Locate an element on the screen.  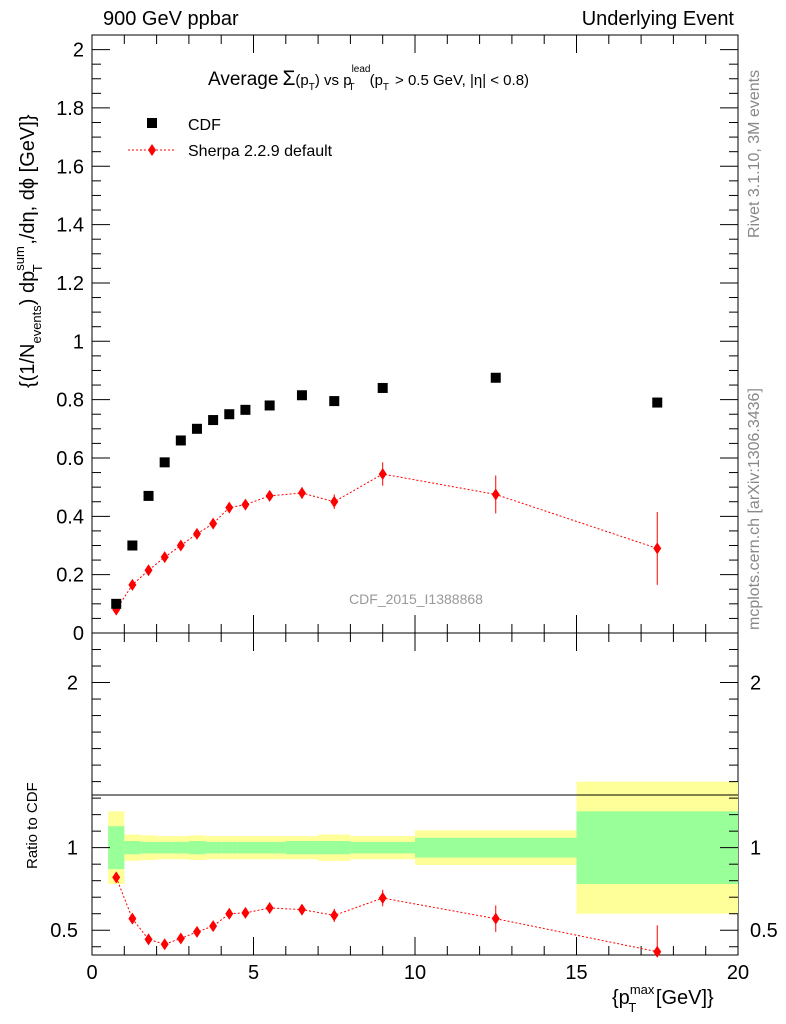
legend-sherpa-marker is located at coordinates (152, 150).